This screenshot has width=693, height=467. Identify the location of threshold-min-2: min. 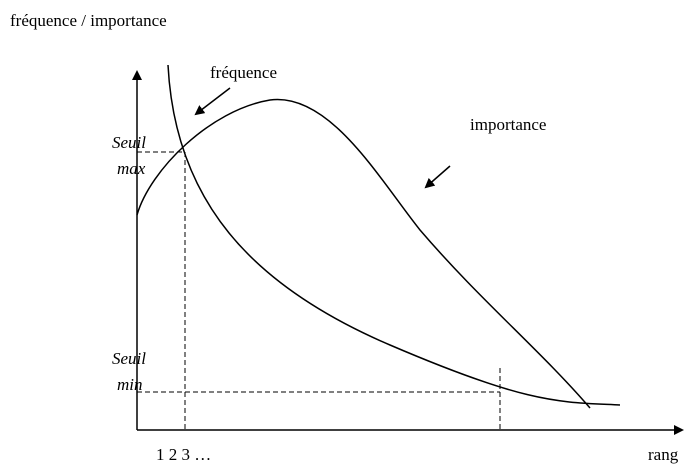
(130, 384).